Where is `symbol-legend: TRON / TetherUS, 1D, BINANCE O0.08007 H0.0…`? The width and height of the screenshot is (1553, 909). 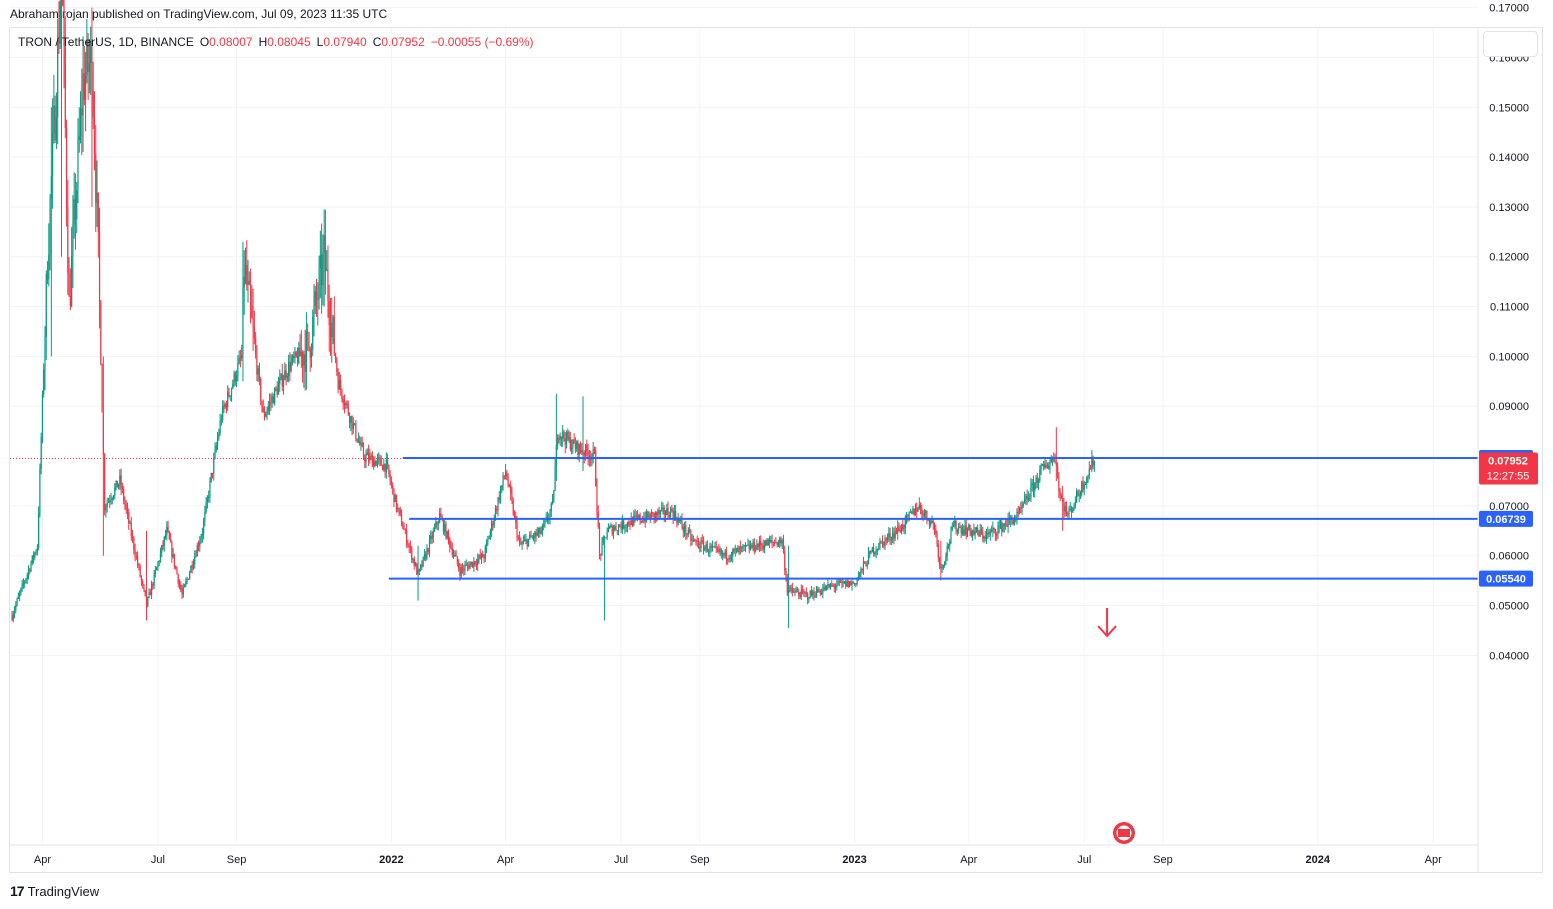
symbol-legend: TRON / TetherUS, 1D, BINANCE O0.08007 H0.0… is located at coordinates (279, 42).